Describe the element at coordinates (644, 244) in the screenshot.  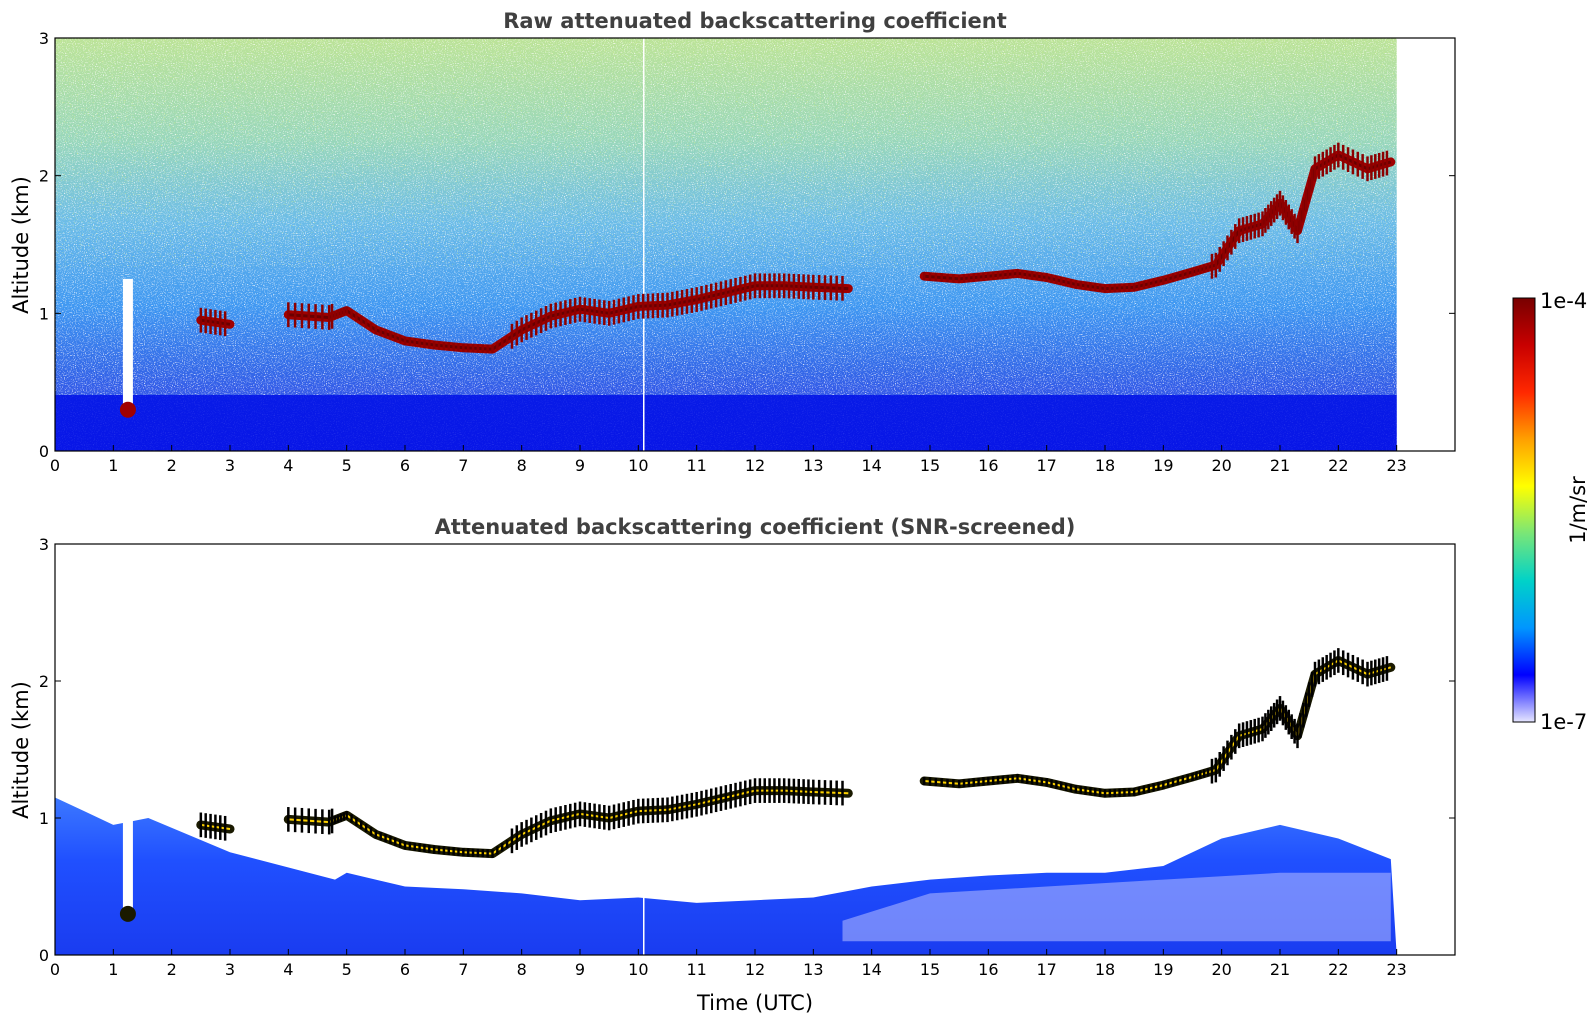
I see `panel-raw-gap-line` at that location.